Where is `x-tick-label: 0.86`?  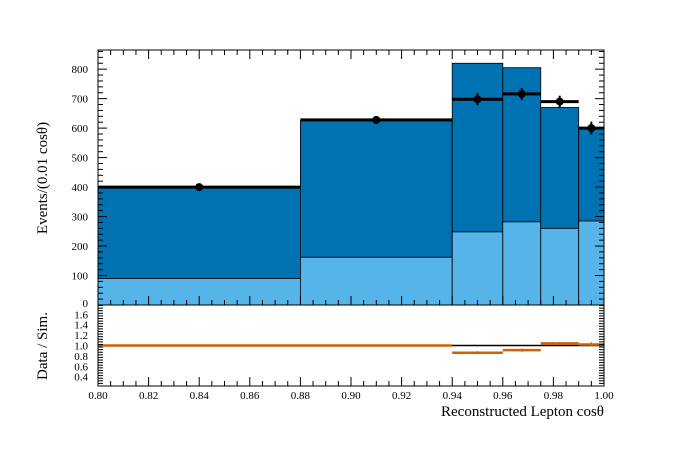 x-tick-label: 0.86 is located at coordinates (250, 396).